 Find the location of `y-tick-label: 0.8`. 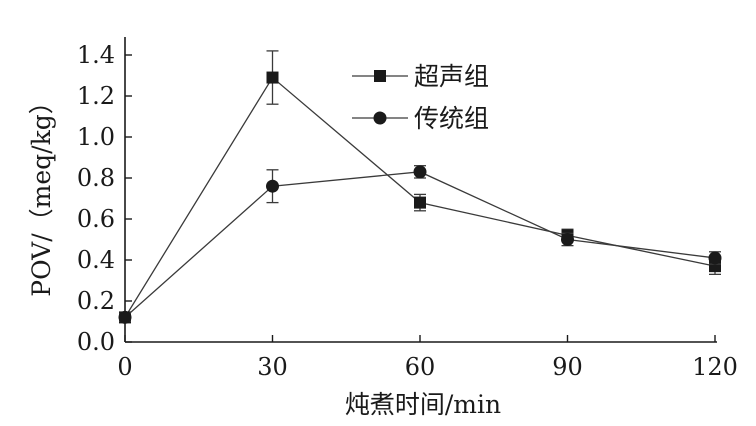

y-tick-label: 0.8 is located at coordinates (96, 178).